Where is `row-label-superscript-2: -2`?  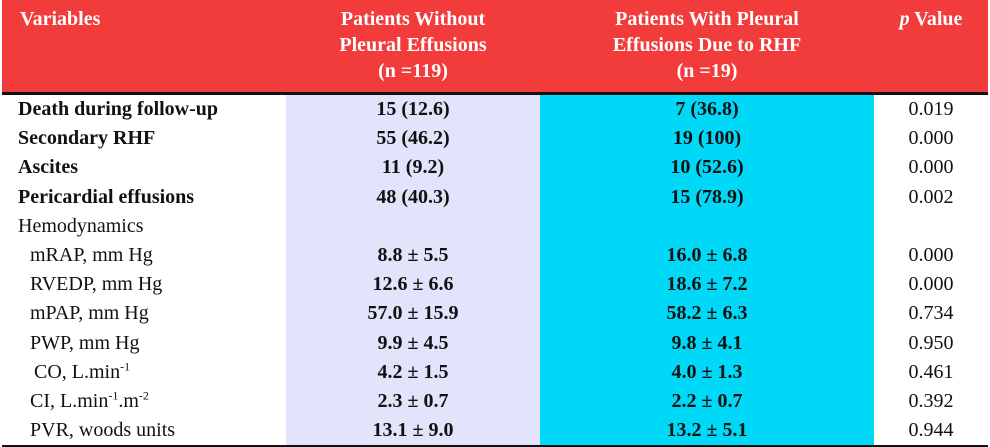 row-label-superscript-2: -2 is located at coordinates (143, 395).